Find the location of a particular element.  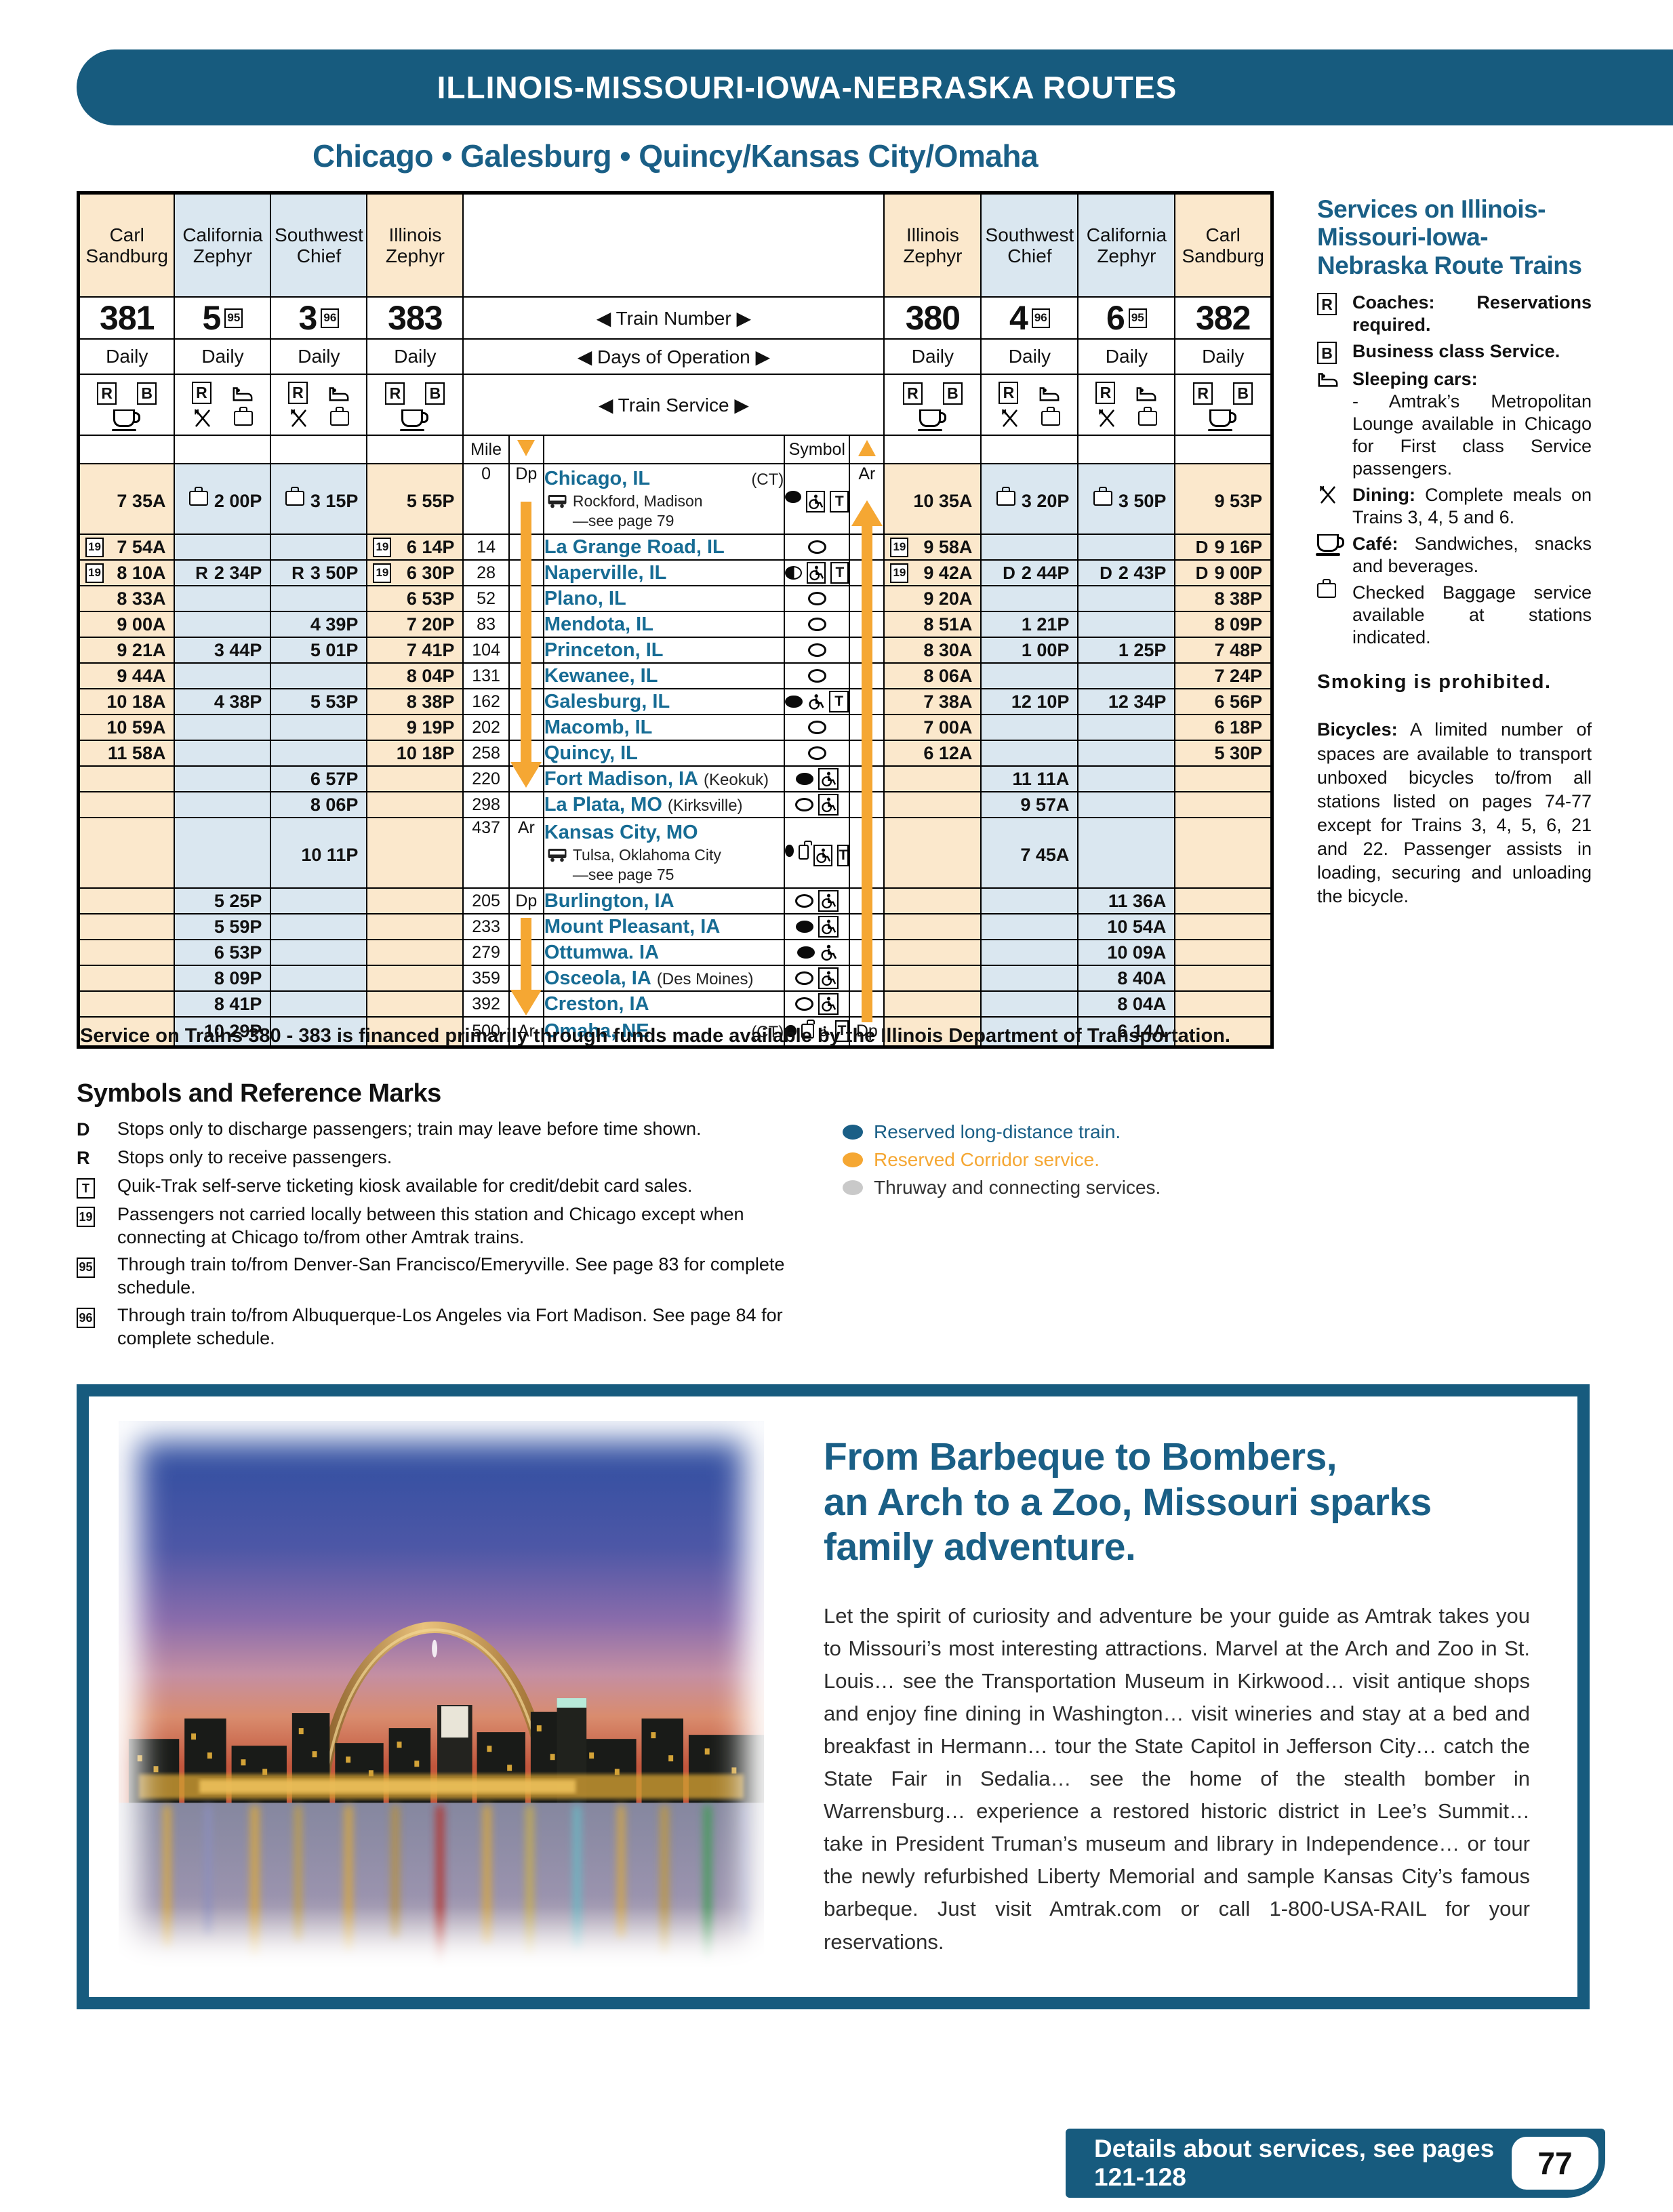

time-cell: 6 53P is located at coordinates (223, 952).